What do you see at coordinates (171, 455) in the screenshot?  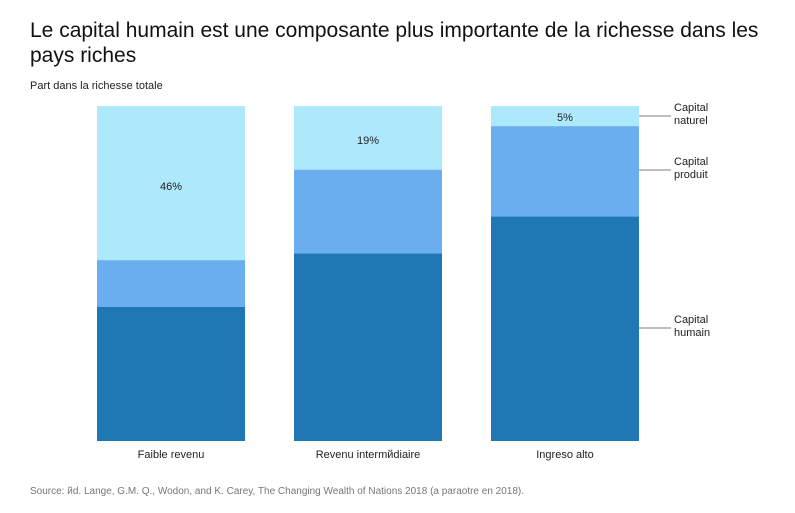 I see `category-label-1: Faible revenu` at bounding box center [171, 455].